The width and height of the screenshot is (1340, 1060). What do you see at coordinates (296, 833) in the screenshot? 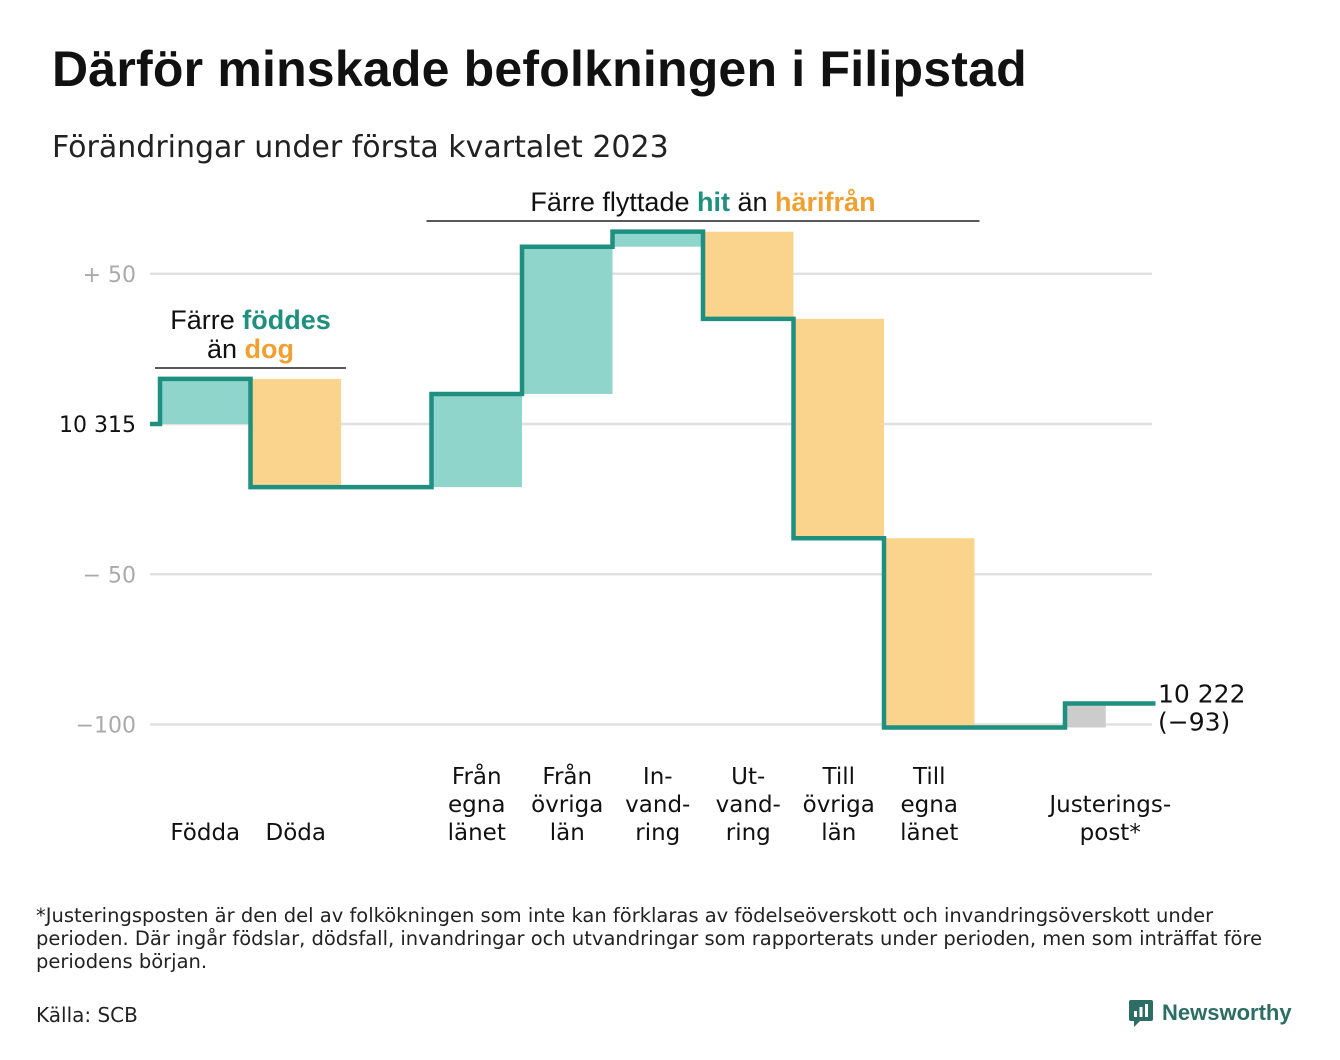
I see `x-category-label: Döda` at bounding box center [296, 833].